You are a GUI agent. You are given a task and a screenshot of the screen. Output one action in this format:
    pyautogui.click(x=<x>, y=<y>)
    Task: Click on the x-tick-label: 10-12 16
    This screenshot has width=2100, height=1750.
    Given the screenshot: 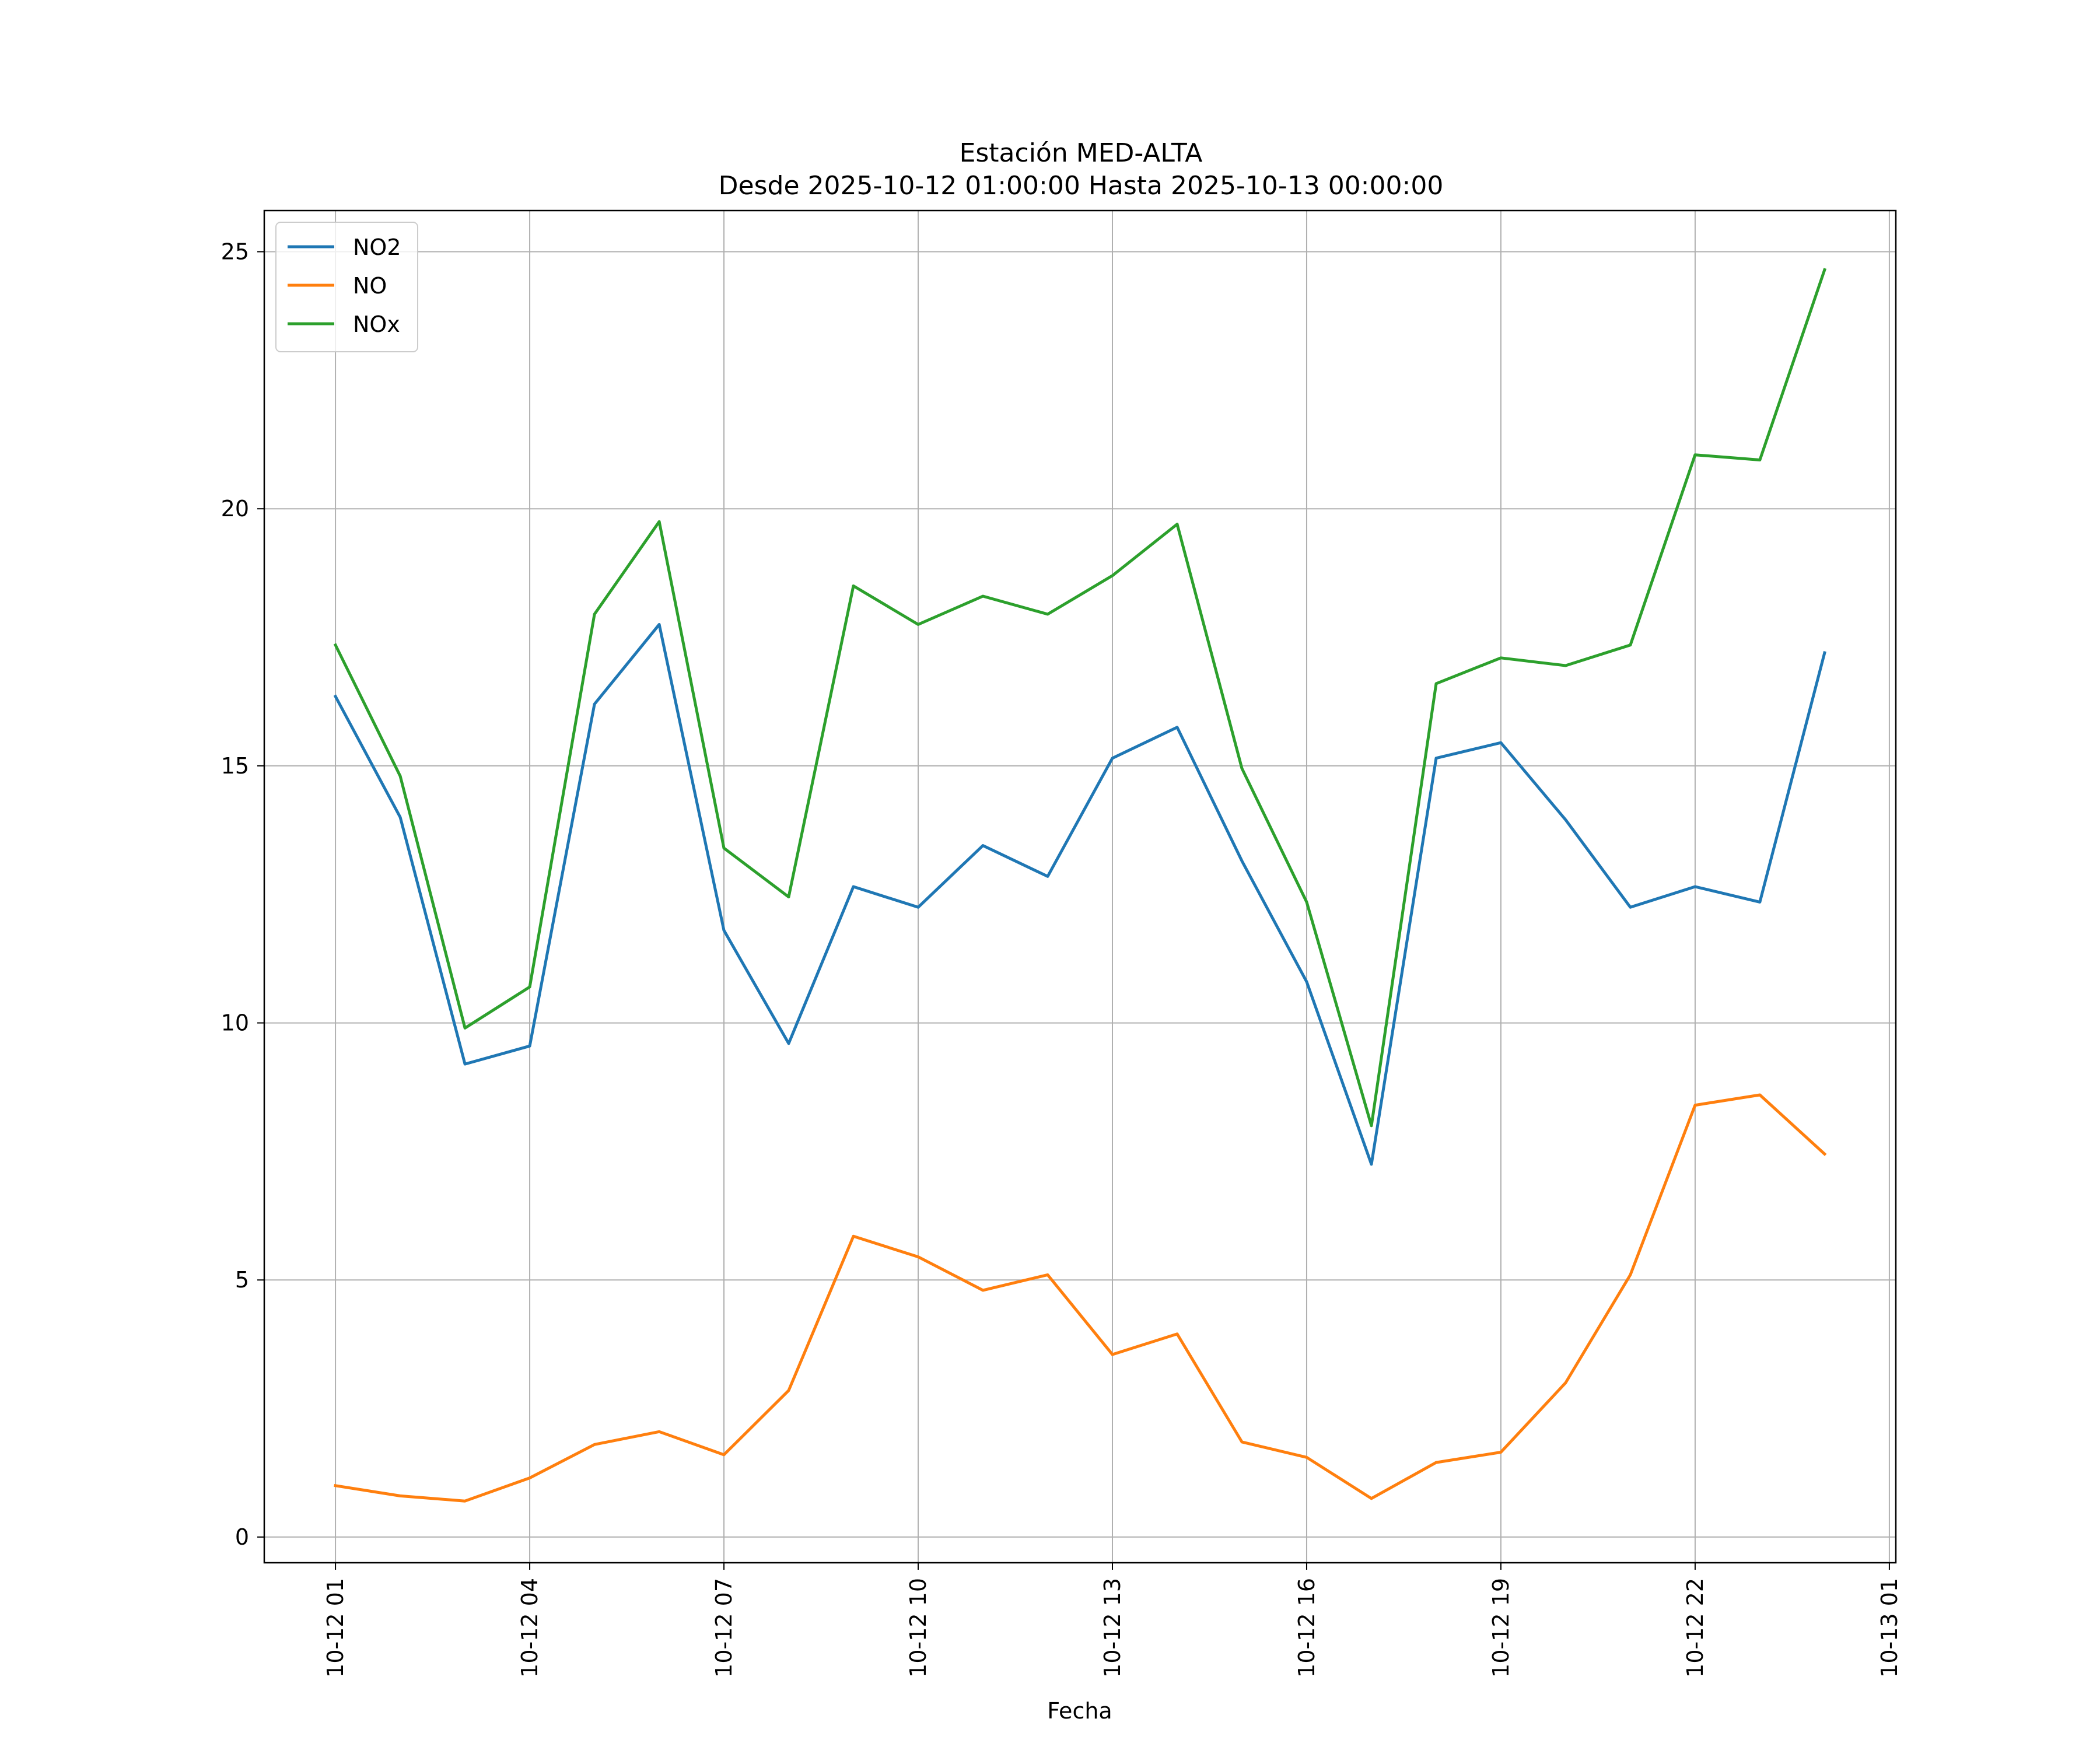 What is the action you would take?
    pyautogui.click(x=1307, y=1628)
    